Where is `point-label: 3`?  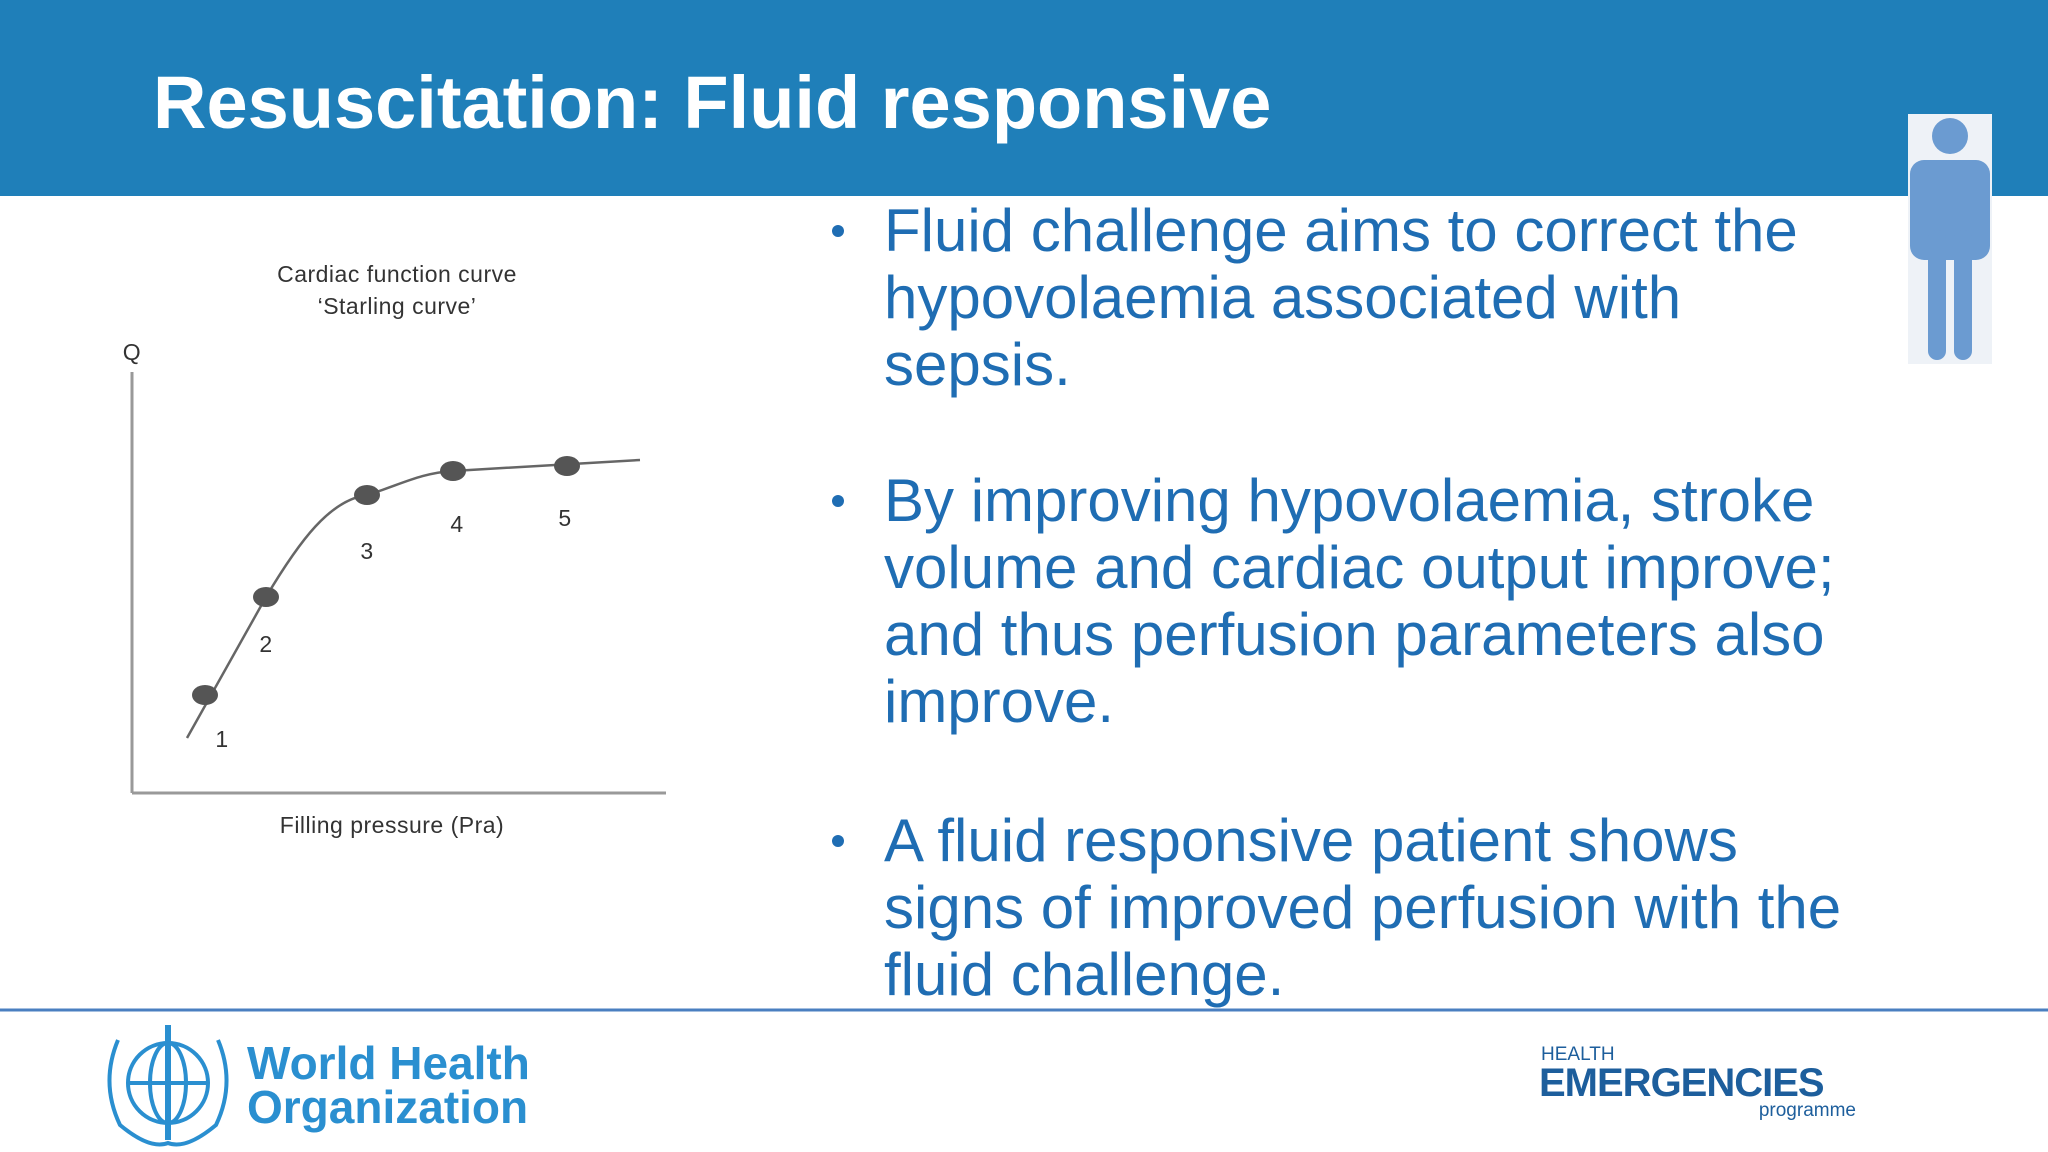 point-label: 3 is located at coordinates (366, 551).